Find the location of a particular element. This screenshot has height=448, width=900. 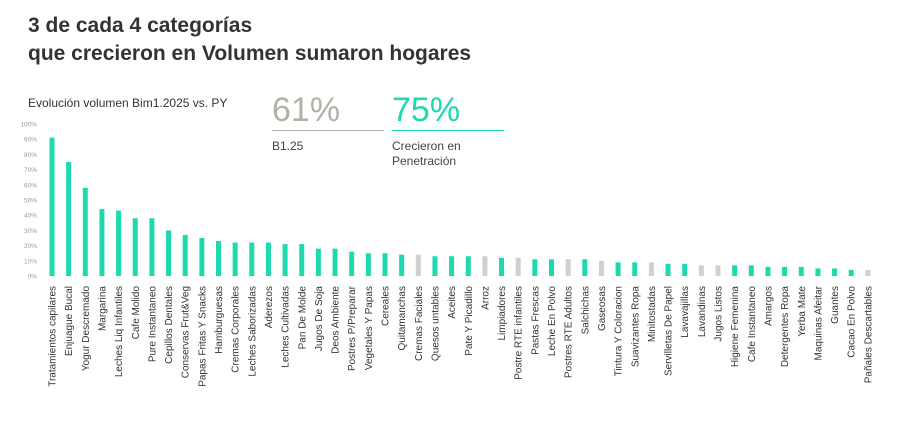

x-tick-label: Postre RTE infantiles is located at coordinates (519, 333).